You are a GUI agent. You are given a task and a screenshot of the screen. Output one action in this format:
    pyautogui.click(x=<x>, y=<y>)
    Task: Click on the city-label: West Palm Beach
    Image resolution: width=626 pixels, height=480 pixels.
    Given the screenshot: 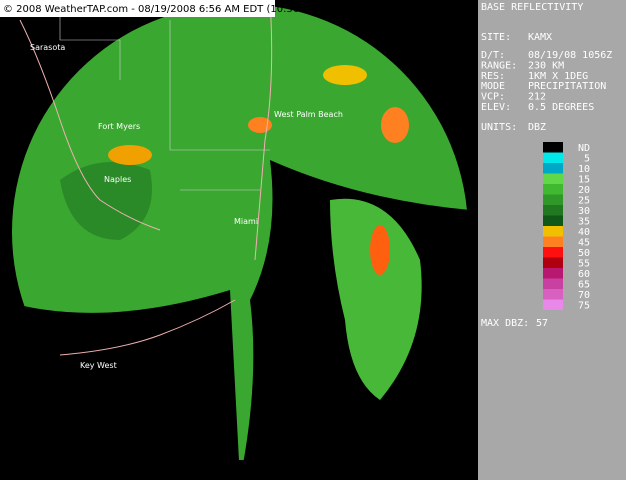 What is the action you would take?
    pyautogui.click(x=308, y=114)
    